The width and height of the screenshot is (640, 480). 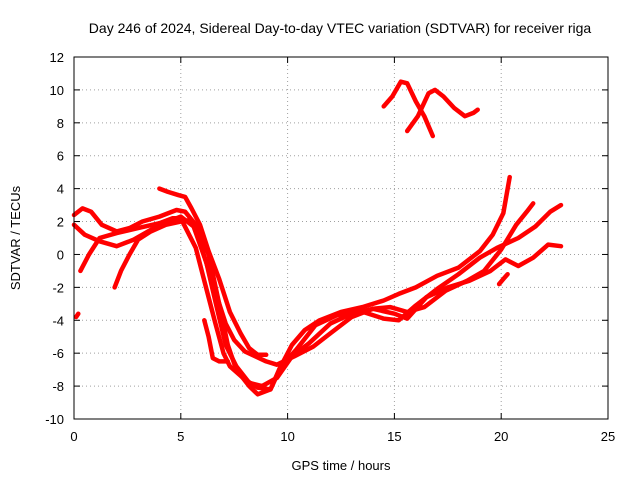 I want to click on y-tick-label: 10, so click(x=57, y=90).